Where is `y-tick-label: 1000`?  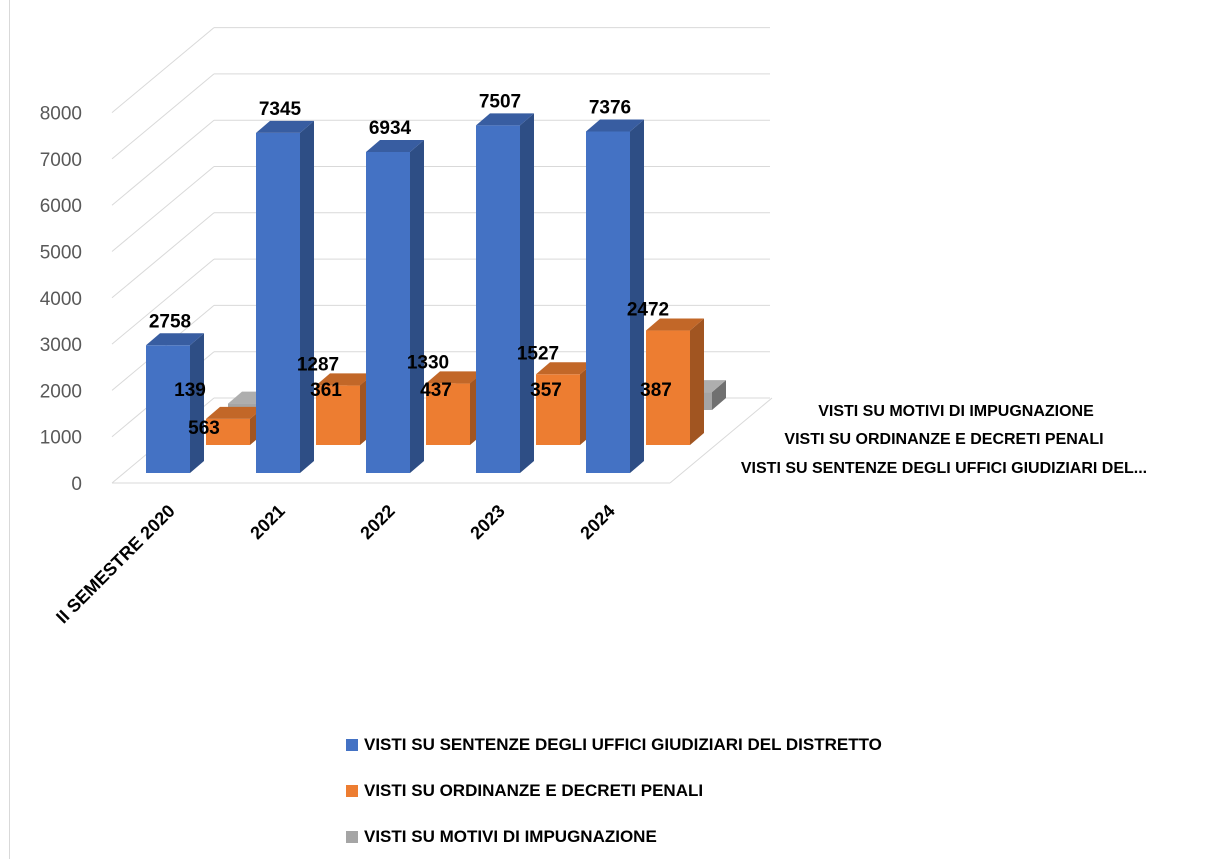 y-tick-label: 1000 is located at coordinates (61, 438).